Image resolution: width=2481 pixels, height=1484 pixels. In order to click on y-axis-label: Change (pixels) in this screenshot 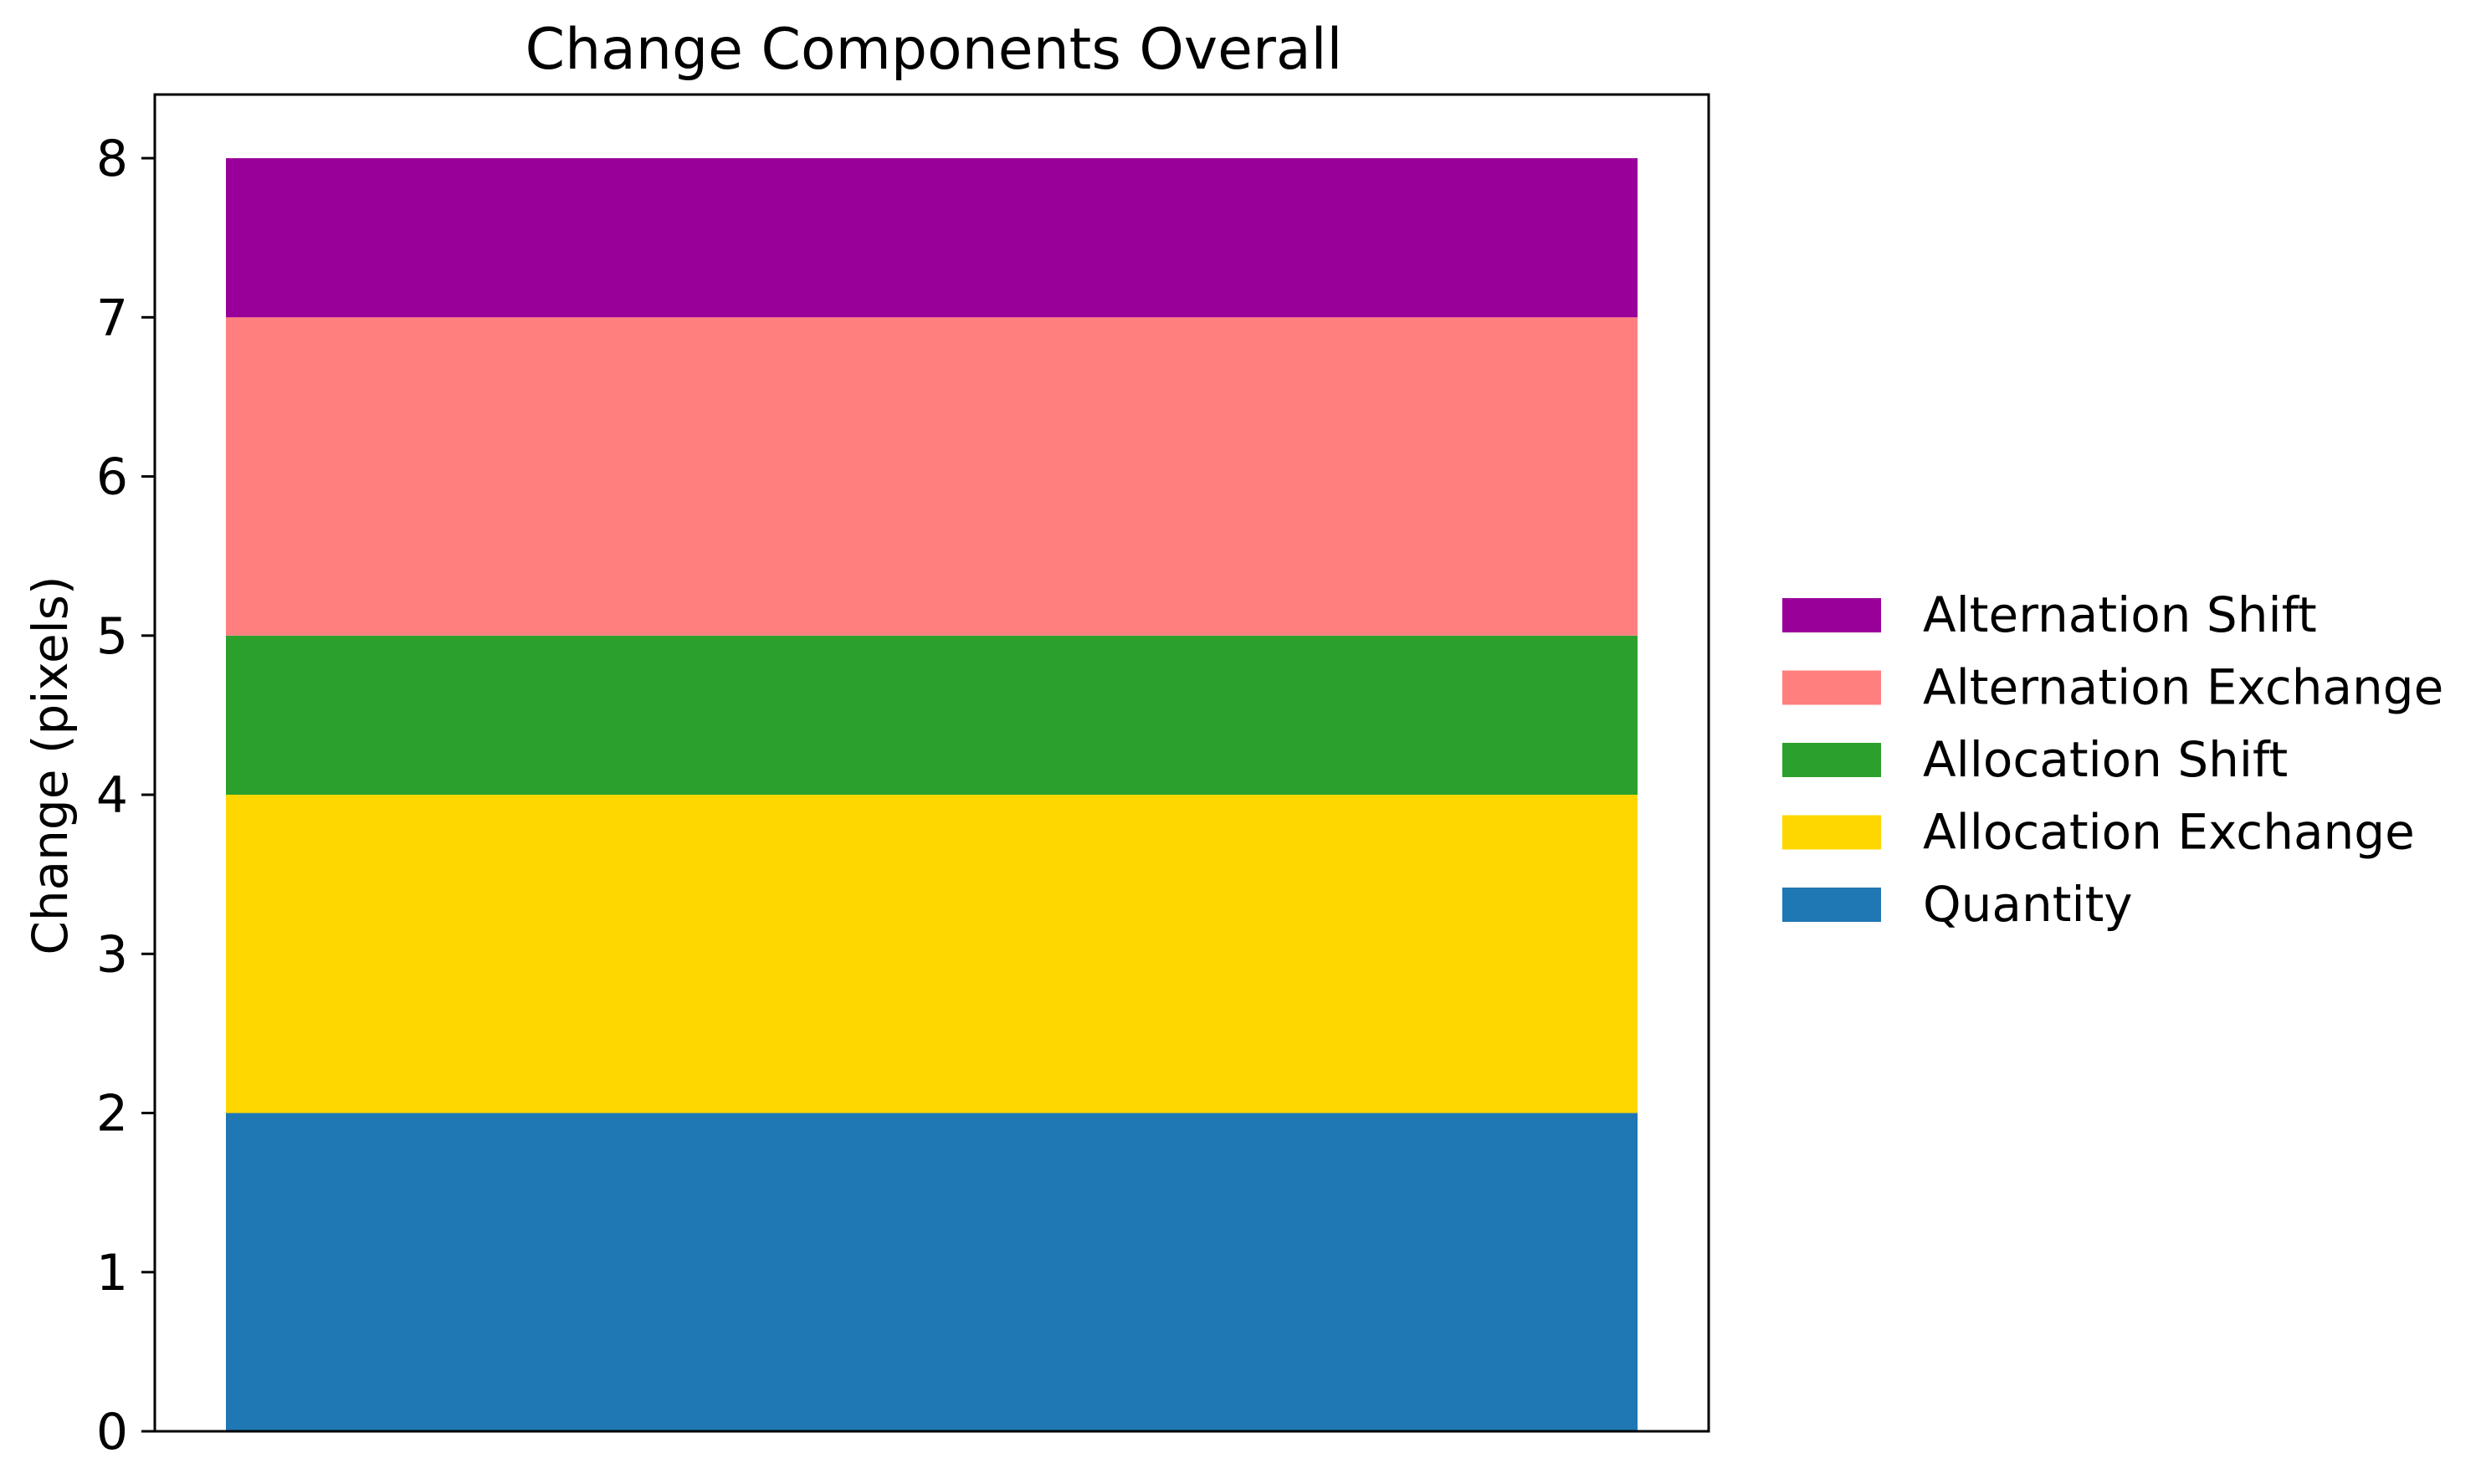, I will do `click(50, 765)`.